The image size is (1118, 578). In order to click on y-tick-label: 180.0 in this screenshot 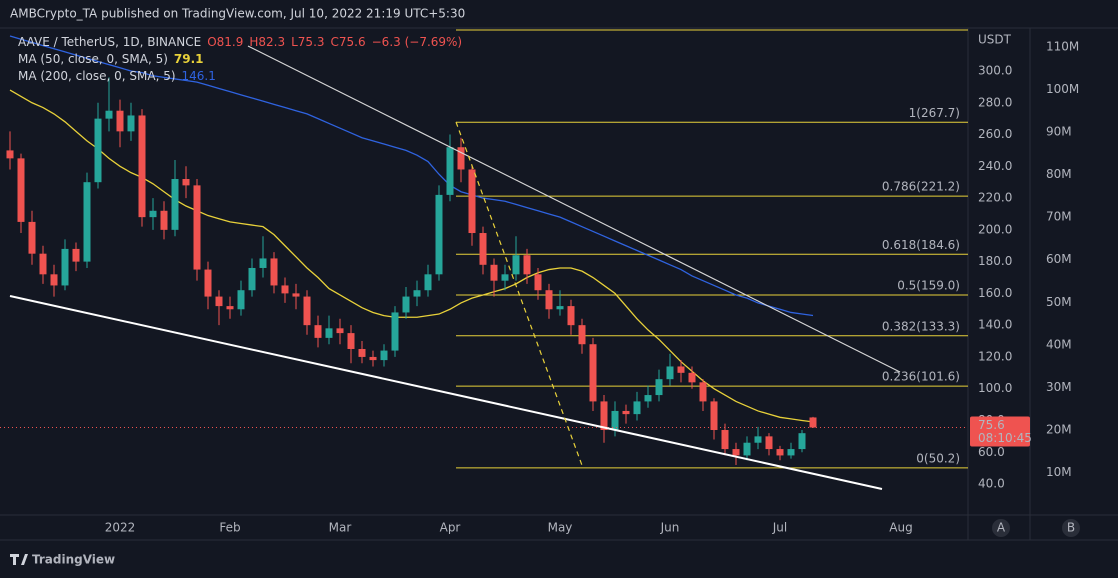, I will do `click(995, 261)`.